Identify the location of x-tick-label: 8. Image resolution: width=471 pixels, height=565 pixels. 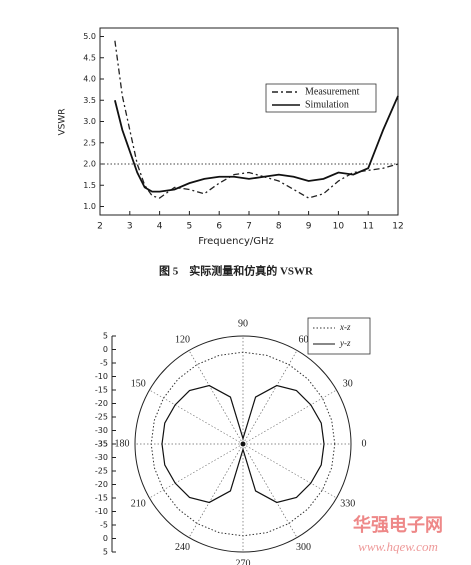
(279, 227).